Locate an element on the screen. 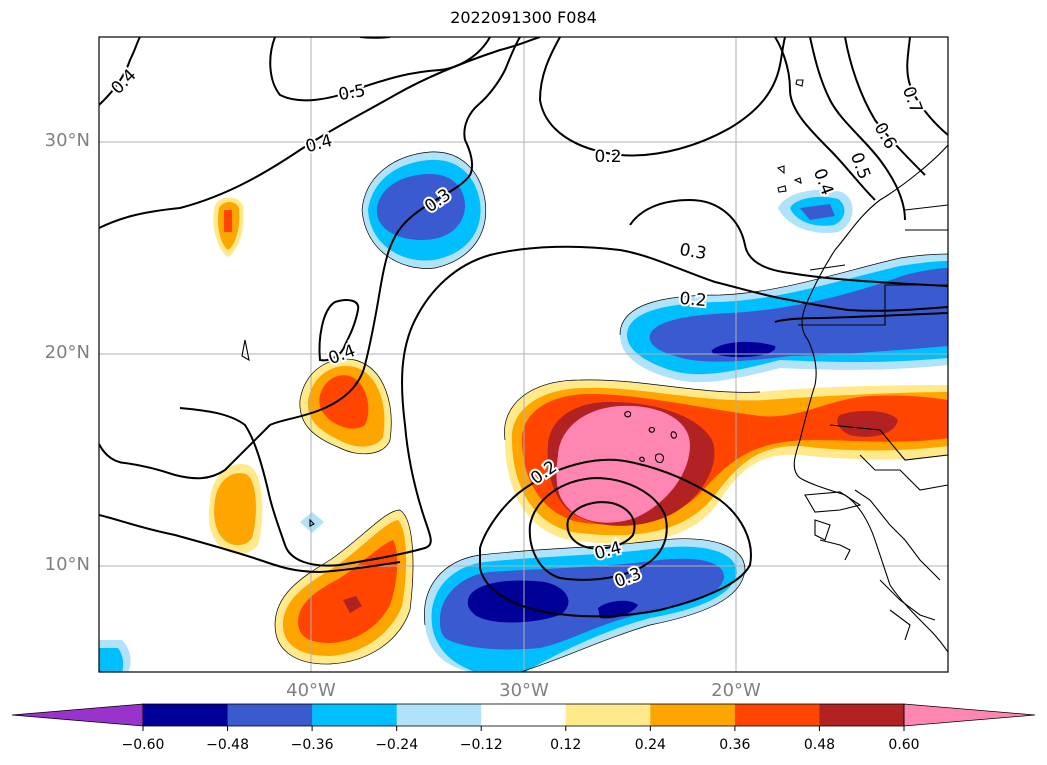  negative-anomaly-blob-north is located at coordinates (421, 206).